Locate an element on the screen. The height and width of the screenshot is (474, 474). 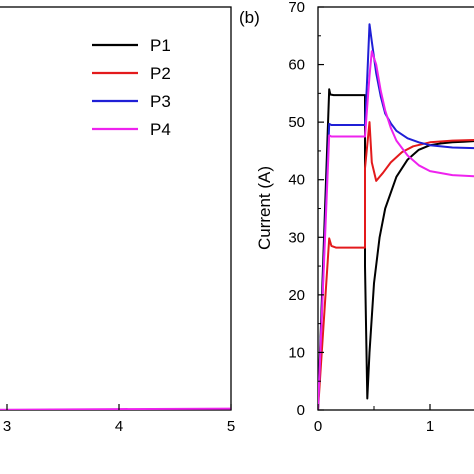
panel-b-label: (b) is located at coordinates (249, 17).